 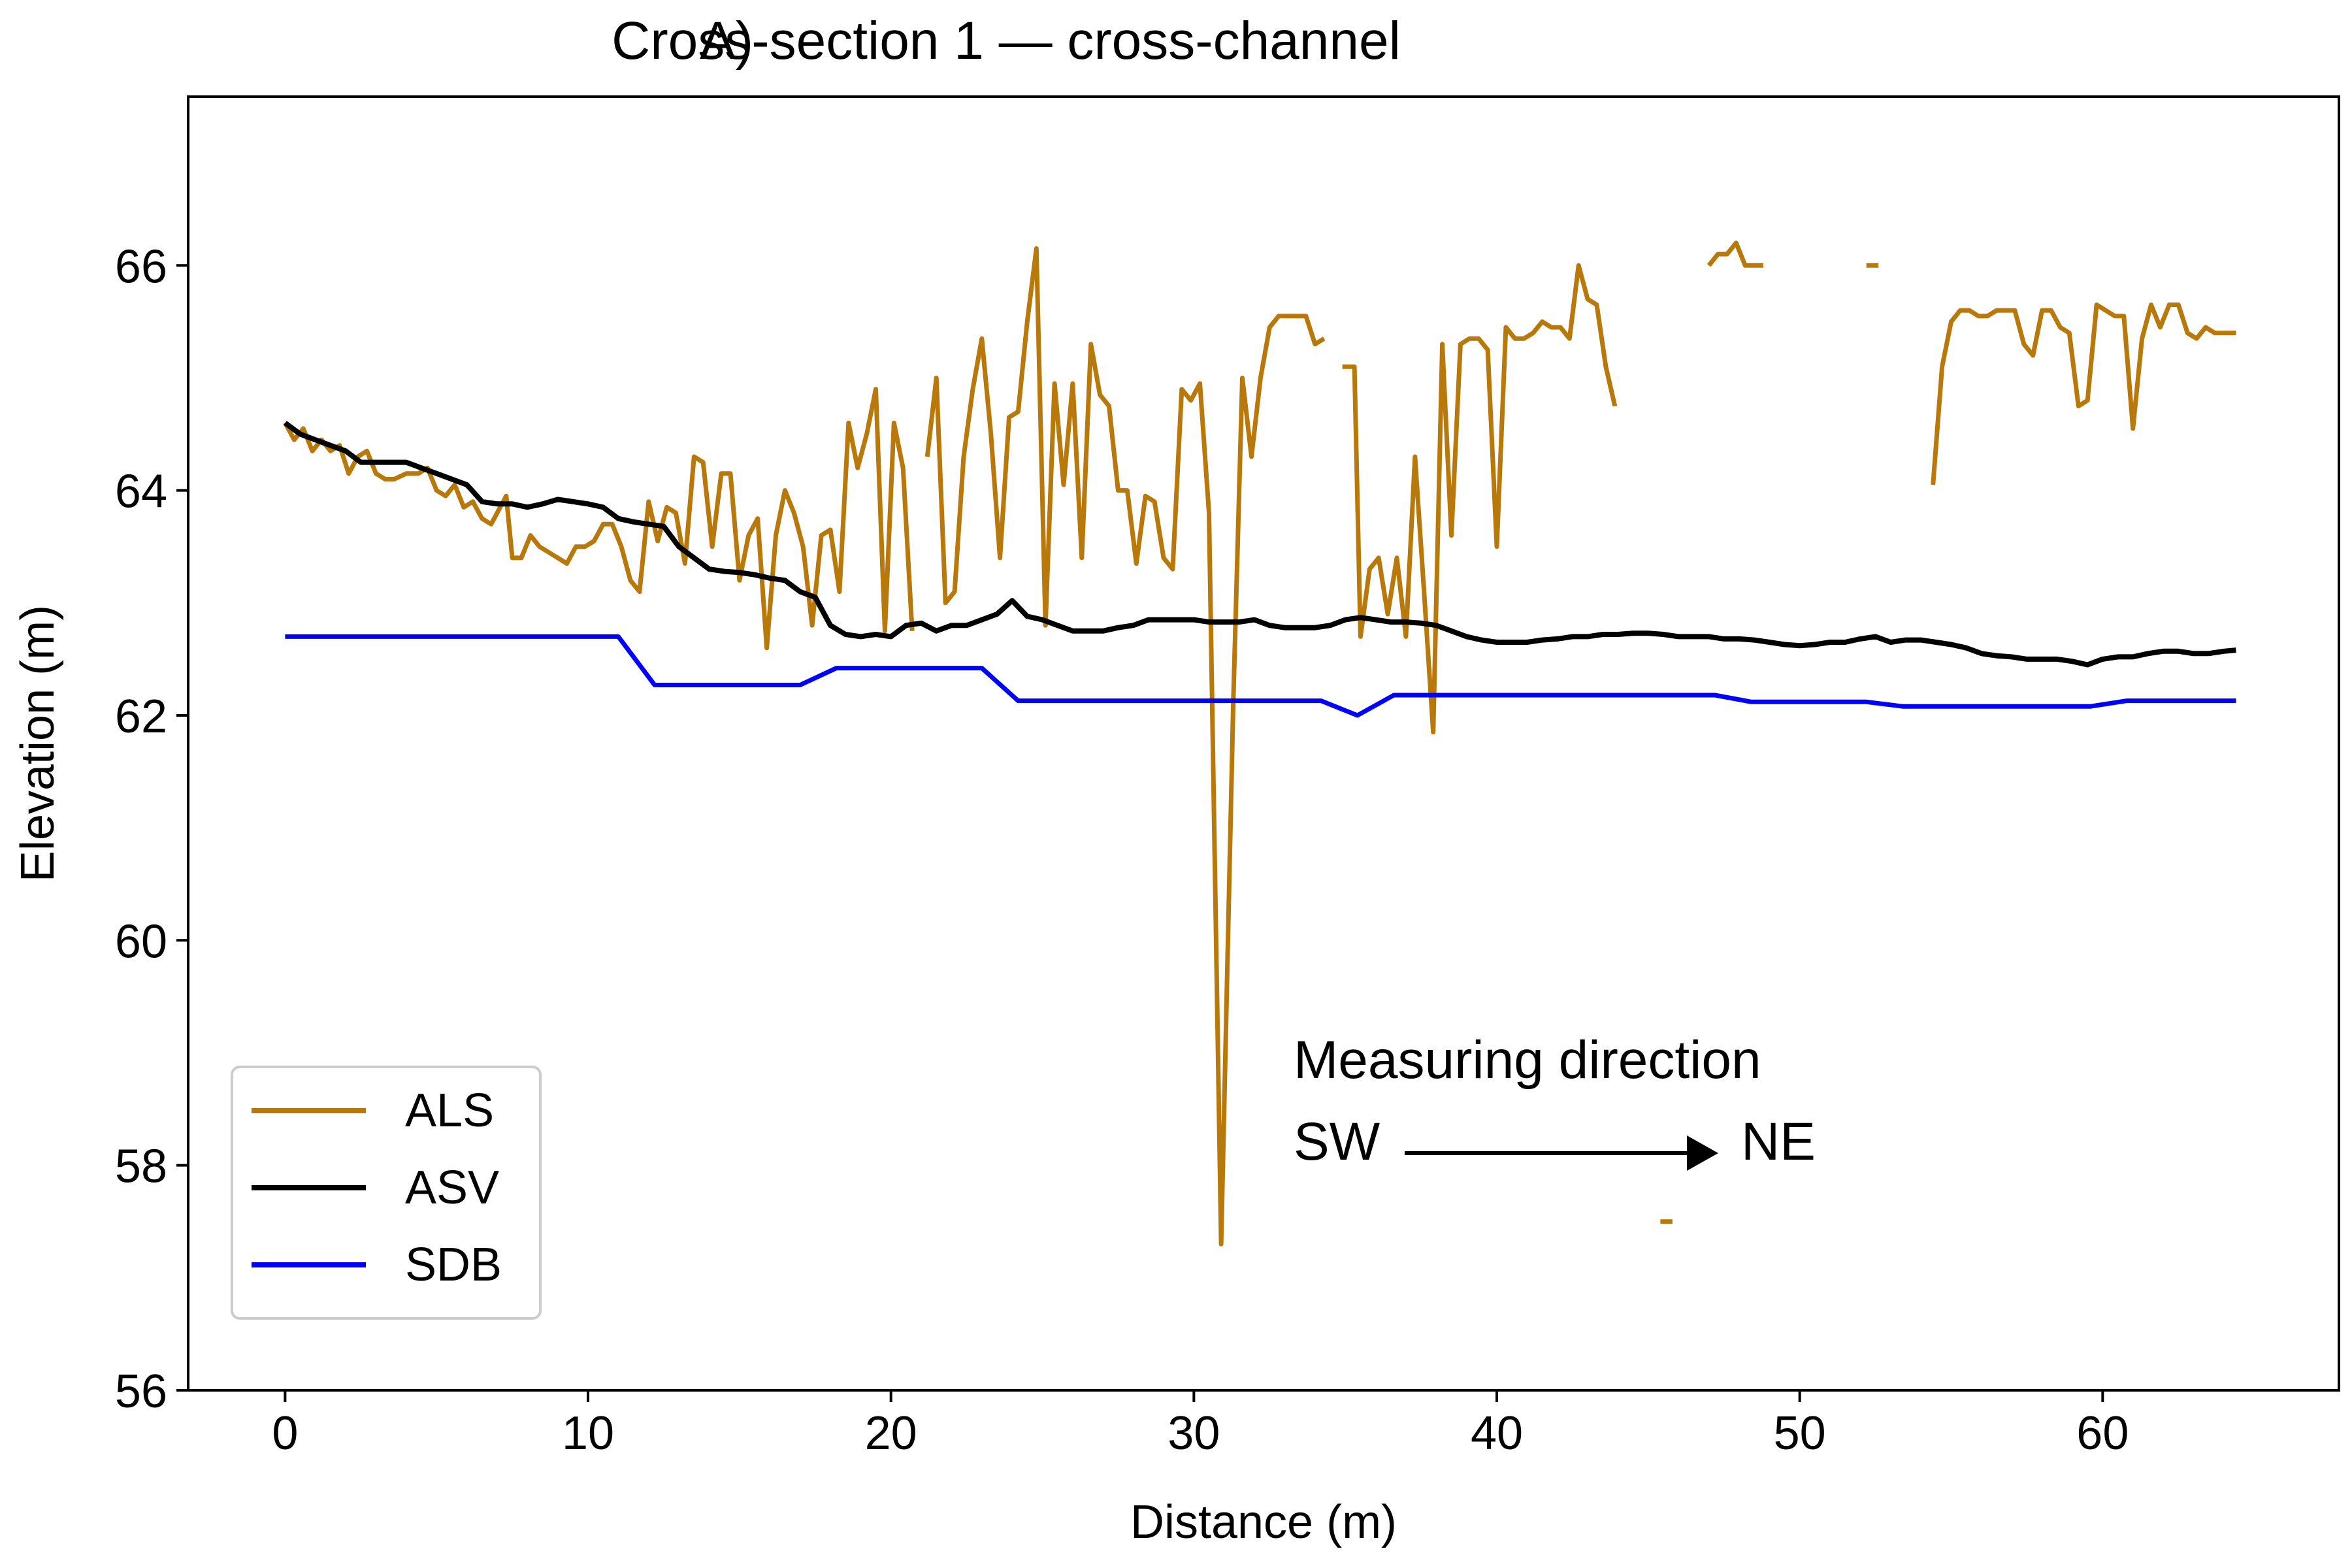 What do you see at coordinates (449, 1111) in the screenshot?
I see `legend-label-als: ALS` at bounding box center [449, 1111].